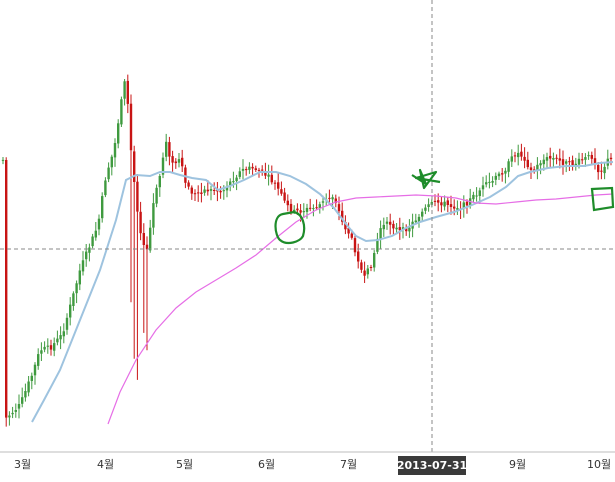  I want to click on star-mark, so click(426, 179).